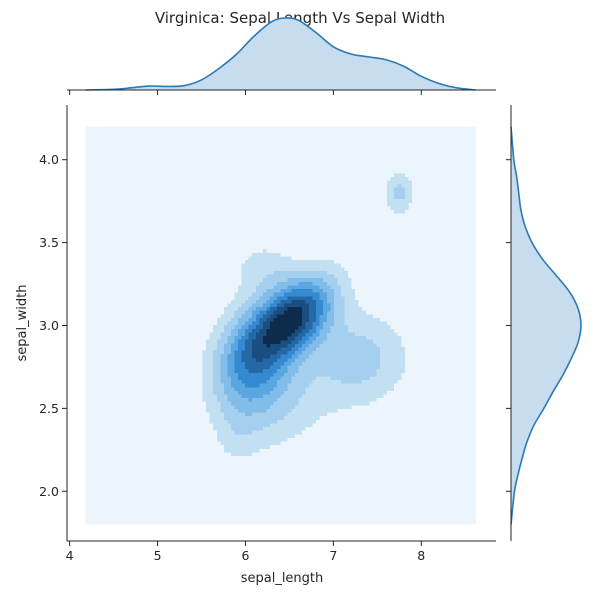 This screenshot has width=600, height=600. I want to click on y-marginal-line, so click(546, 325).